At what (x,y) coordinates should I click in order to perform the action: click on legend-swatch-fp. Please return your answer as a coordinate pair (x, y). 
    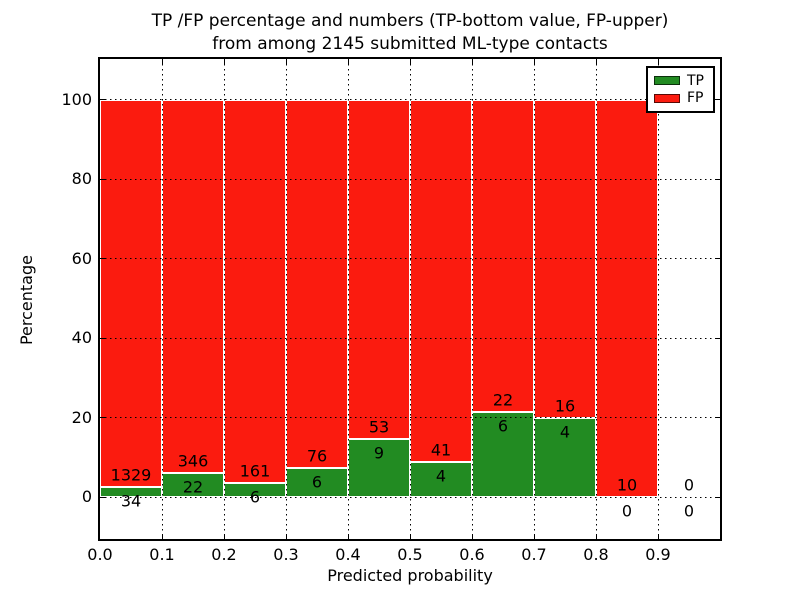
    Looking at the image, I should click on (667, 98).